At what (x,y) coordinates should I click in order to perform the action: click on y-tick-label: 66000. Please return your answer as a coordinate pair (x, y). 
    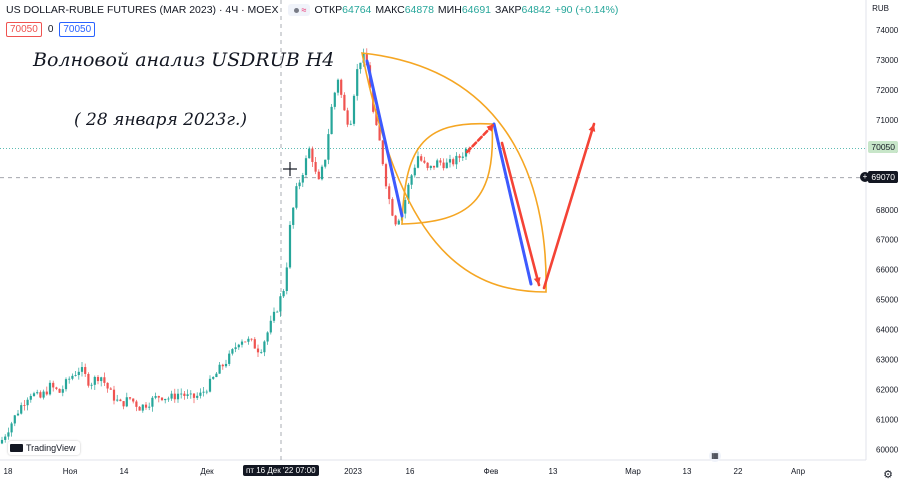
    Looking at the image, I should click on (887, 270).